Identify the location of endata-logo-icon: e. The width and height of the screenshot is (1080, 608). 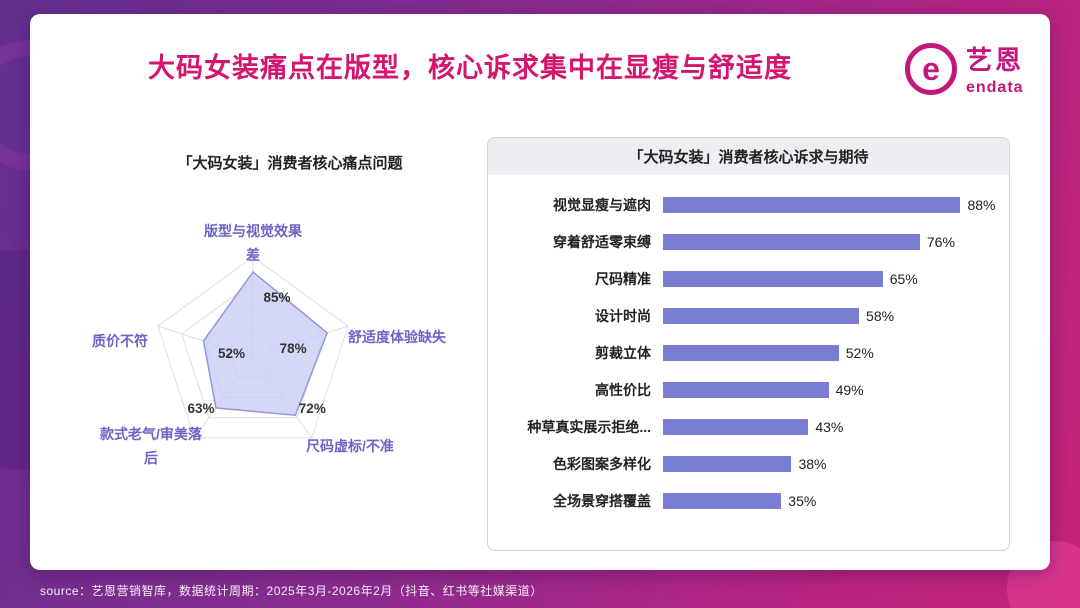
(930, 68).